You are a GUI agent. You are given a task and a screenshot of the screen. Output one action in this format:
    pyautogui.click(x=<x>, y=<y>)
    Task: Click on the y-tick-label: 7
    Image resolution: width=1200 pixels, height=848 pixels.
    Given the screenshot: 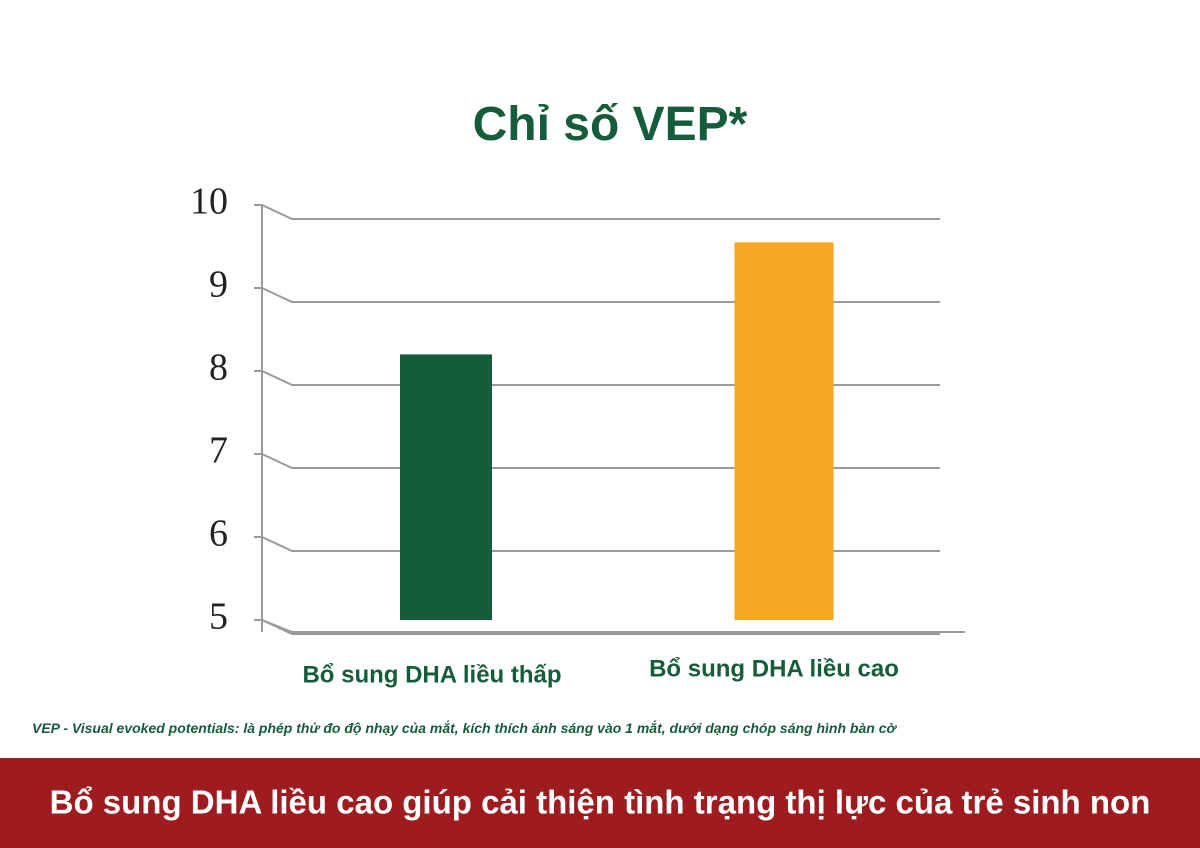 What is the action you would take?
    pyautogui.click(x=218, y=451)
    